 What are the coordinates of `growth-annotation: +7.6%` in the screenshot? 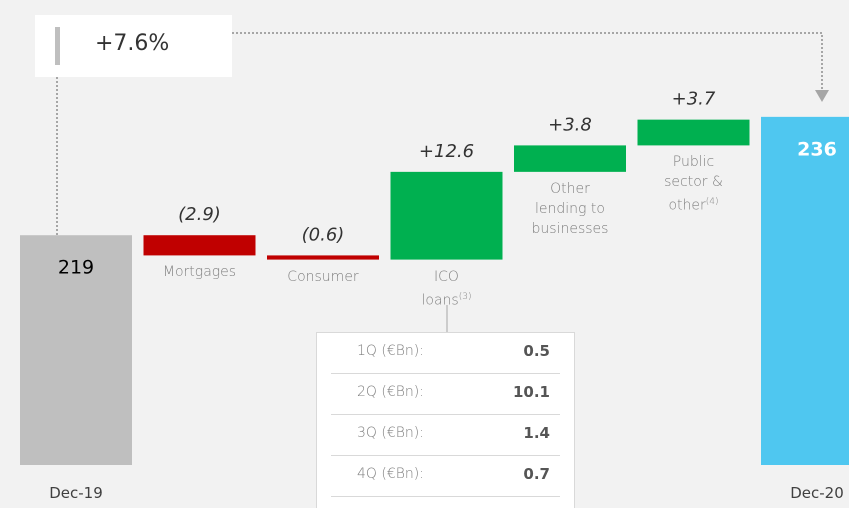 It's located at (133, 46).